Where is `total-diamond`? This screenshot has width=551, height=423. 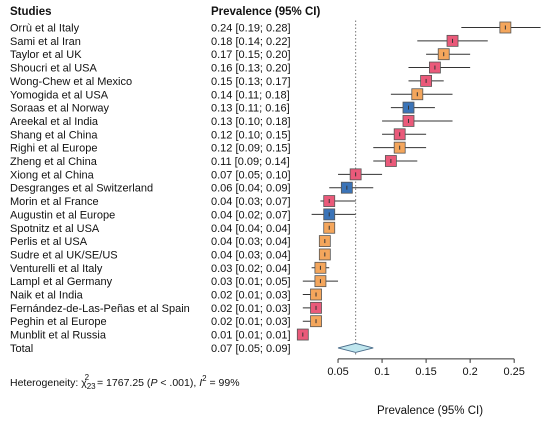
total-diamond is located at coordinates (355, 347).